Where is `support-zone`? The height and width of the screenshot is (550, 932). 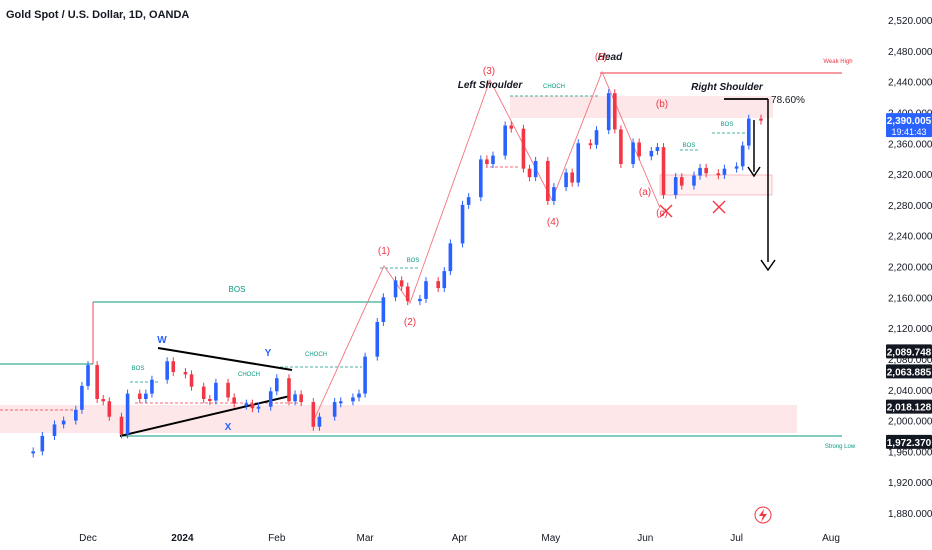 support-zone is located at coordinates (716, 185).